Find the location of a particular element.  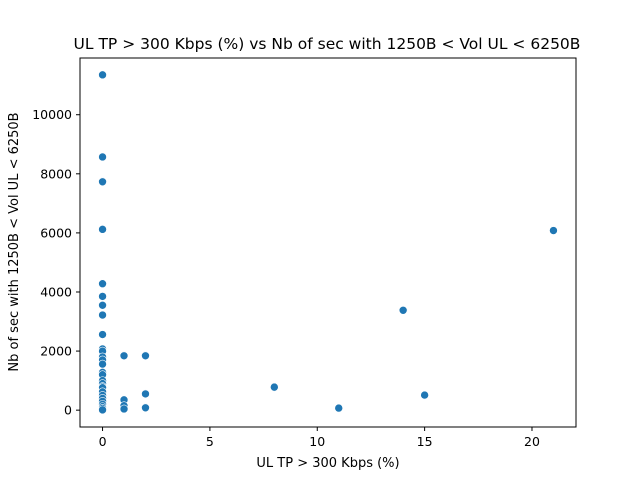

y-axis-ticks: 0 2000 4000 6000 8000 10000 is located at coordinates (56, 262).